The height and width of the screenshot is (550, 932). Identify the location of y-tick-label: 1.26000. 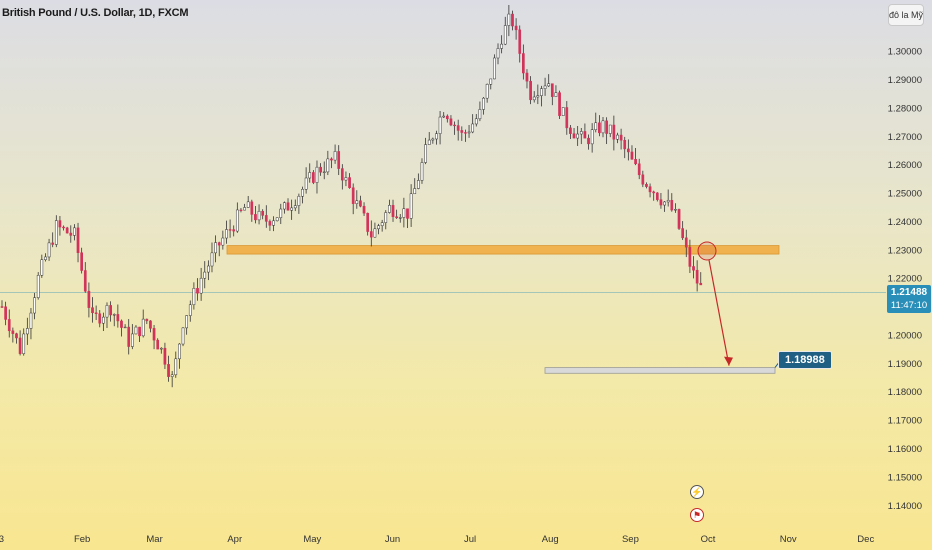
(905, 165).